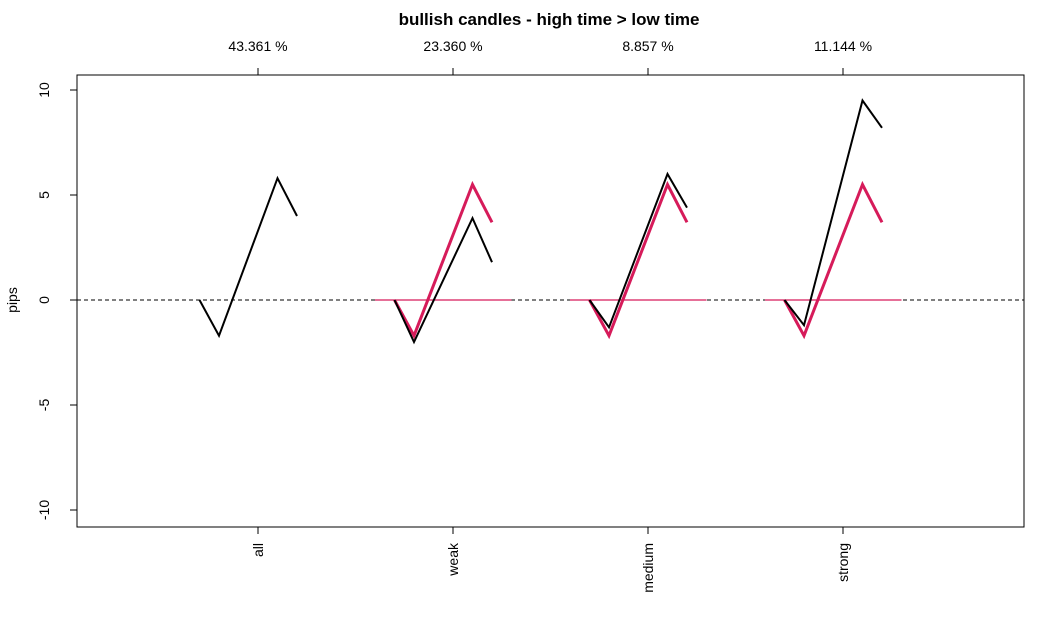  What do you see at coordinates (453, 559) in the screenshot?
I see `x-tick-label: weak` at bounding box center [453, 559].